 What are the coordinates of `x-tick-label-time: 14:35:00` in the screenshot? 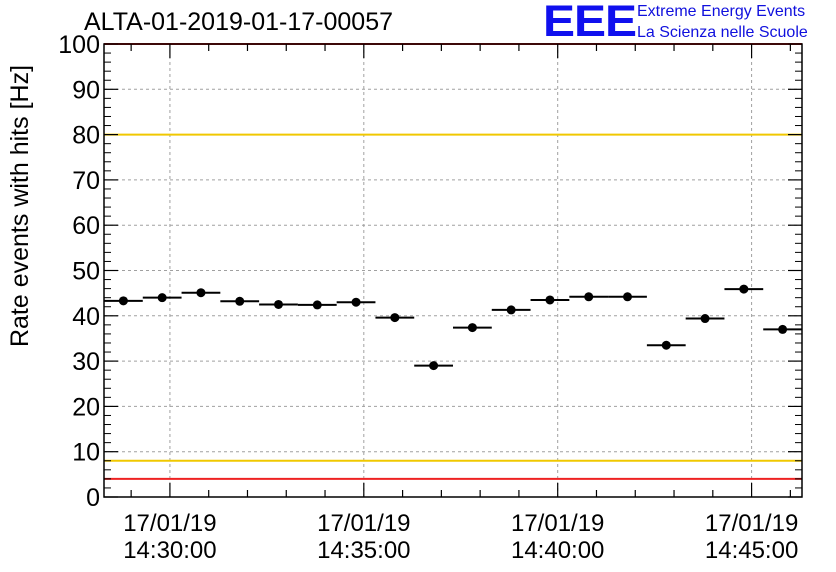 It's located at (363, 550).